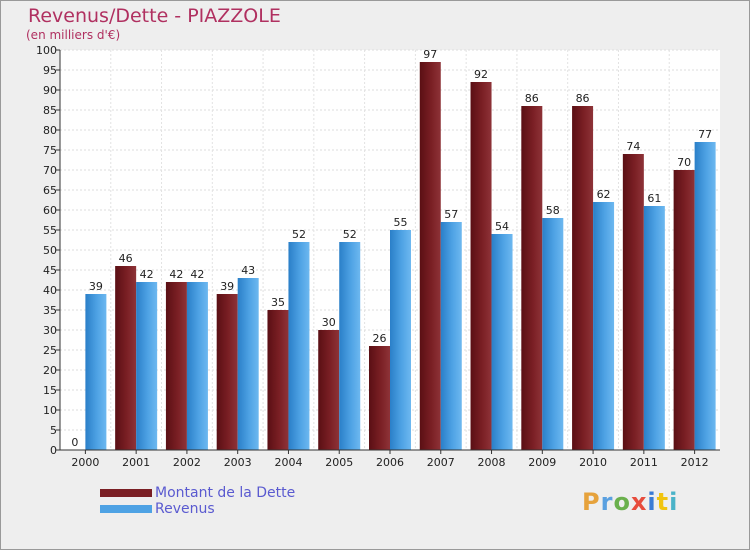  I want to click on data-label: 35, so click(278, 302).